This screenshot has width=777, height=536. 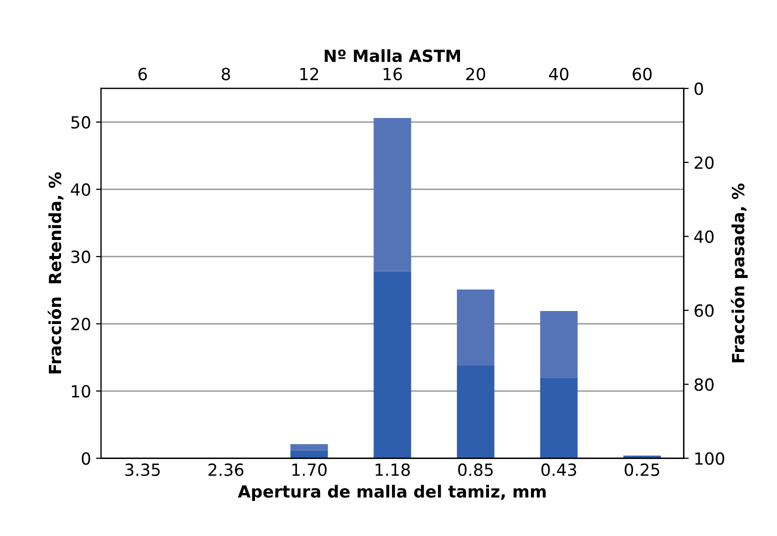 I want to click on y-tick-label: 0, so click(x=86, y=458).